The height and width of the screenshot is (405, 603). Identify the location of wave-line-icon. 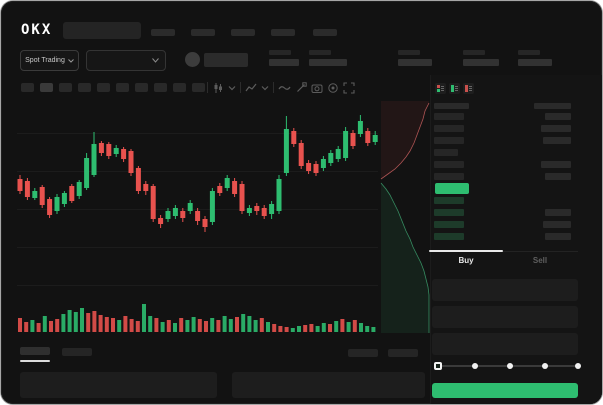
(284, 88).